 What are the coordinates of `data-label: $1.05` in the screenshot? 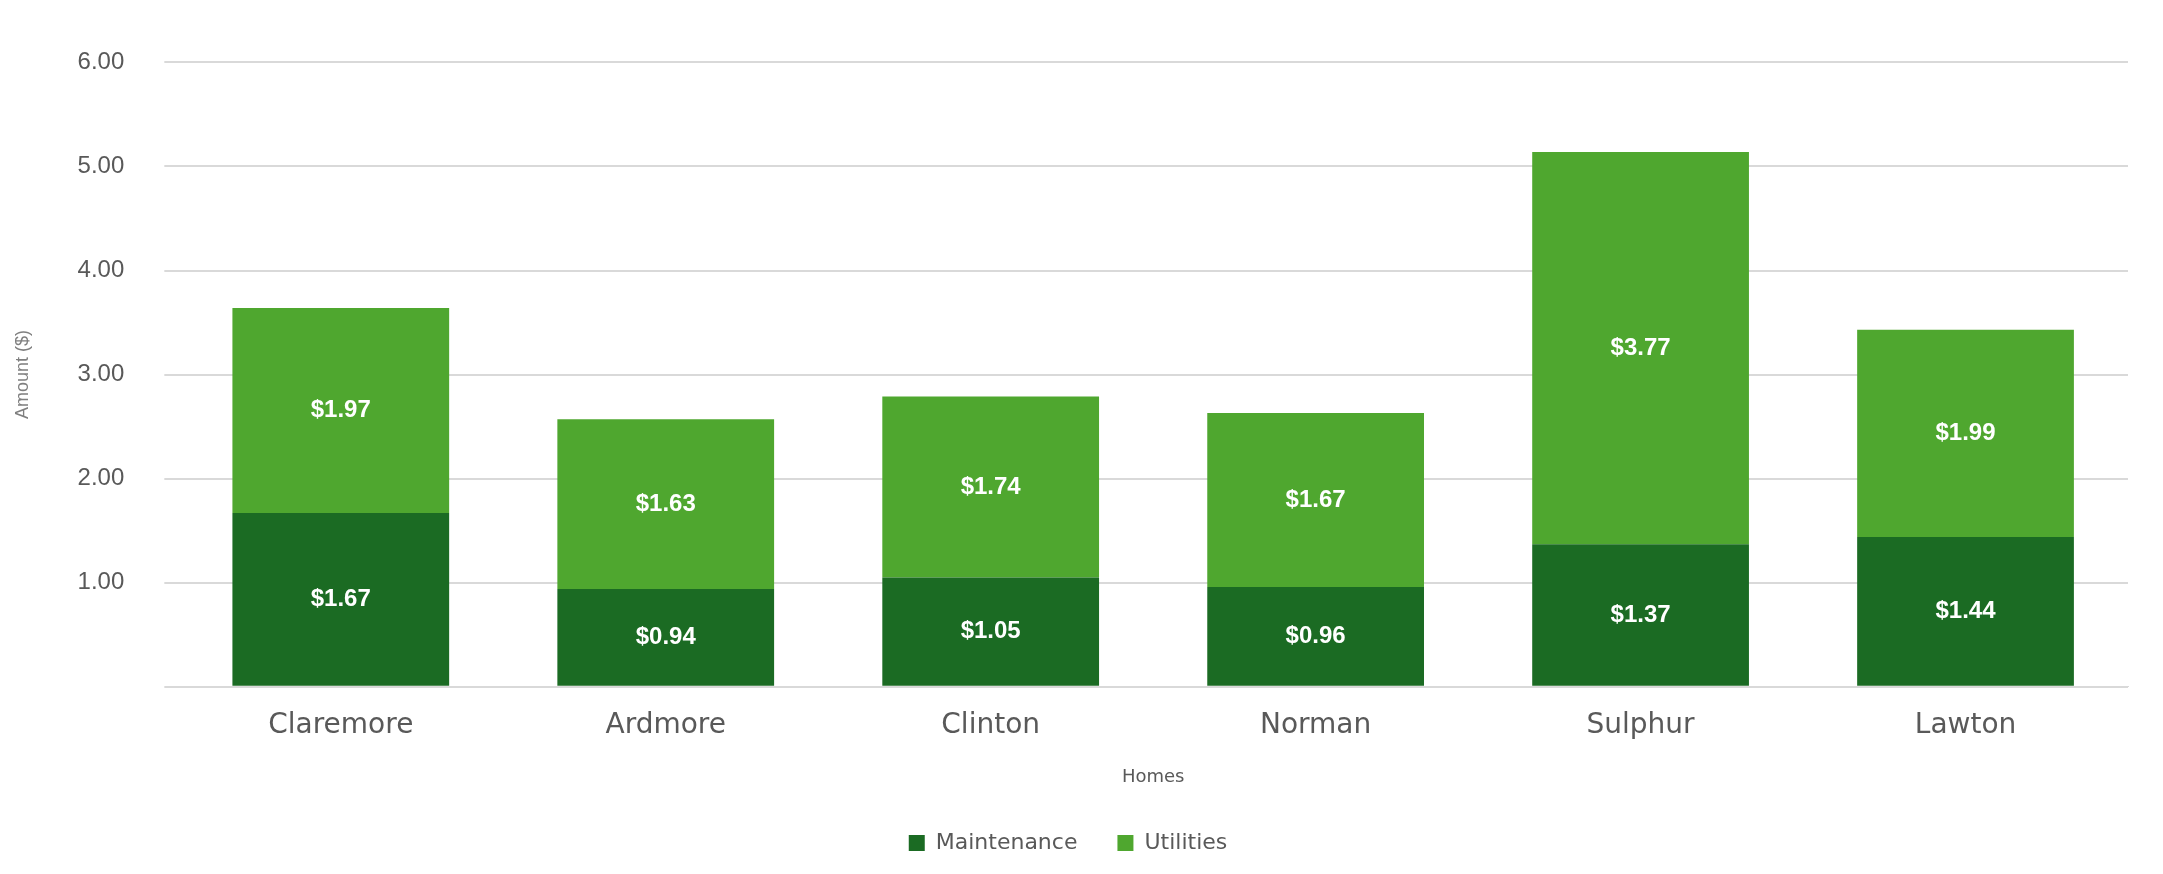 It's located at (990, 630).